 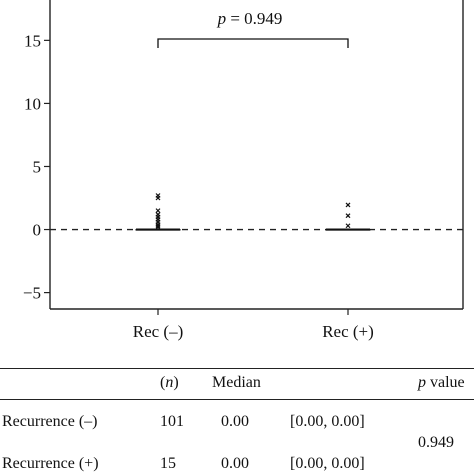 What do you see at coordinates (32, 103) in the screenshot?
I see `y-tick-label: 10` at bounding box center [32, 103].